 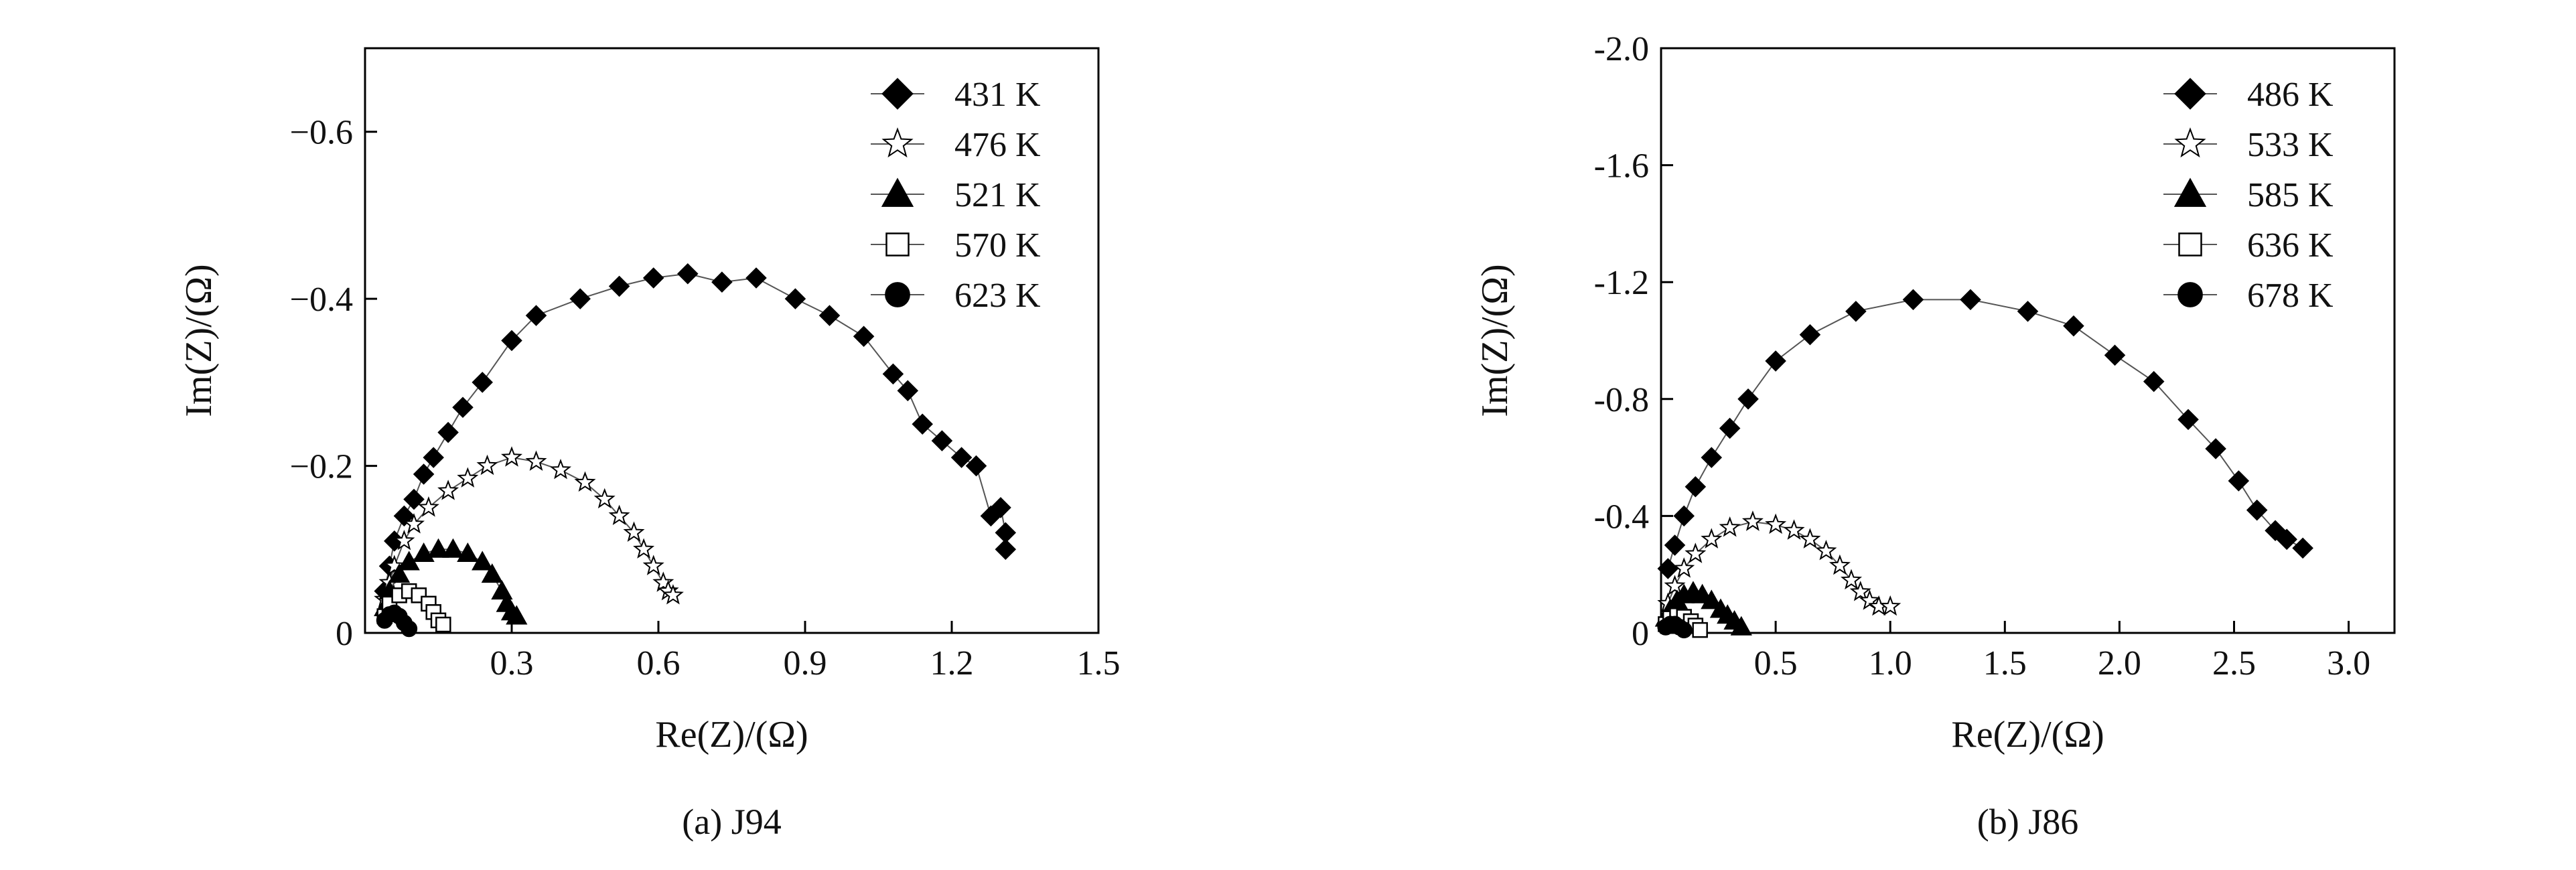 I want to click on x-tick-label: 0.6, so click(x=659, y=663).